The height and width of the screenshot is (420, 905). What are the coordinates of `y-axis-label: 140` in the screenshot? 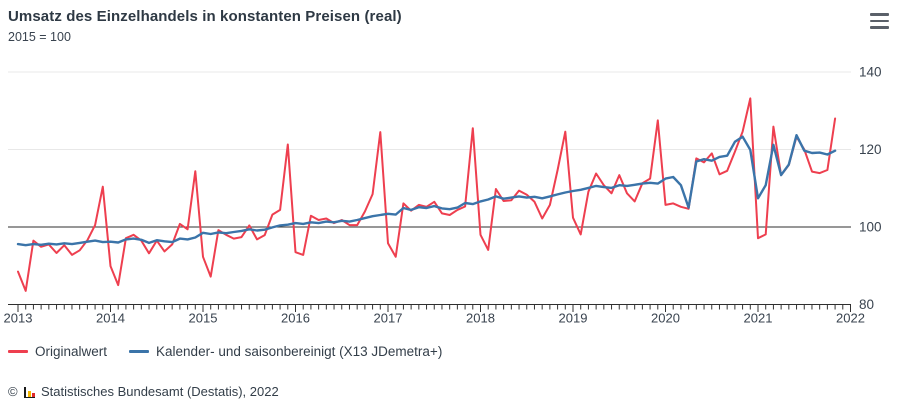 It's located at (870, 72).